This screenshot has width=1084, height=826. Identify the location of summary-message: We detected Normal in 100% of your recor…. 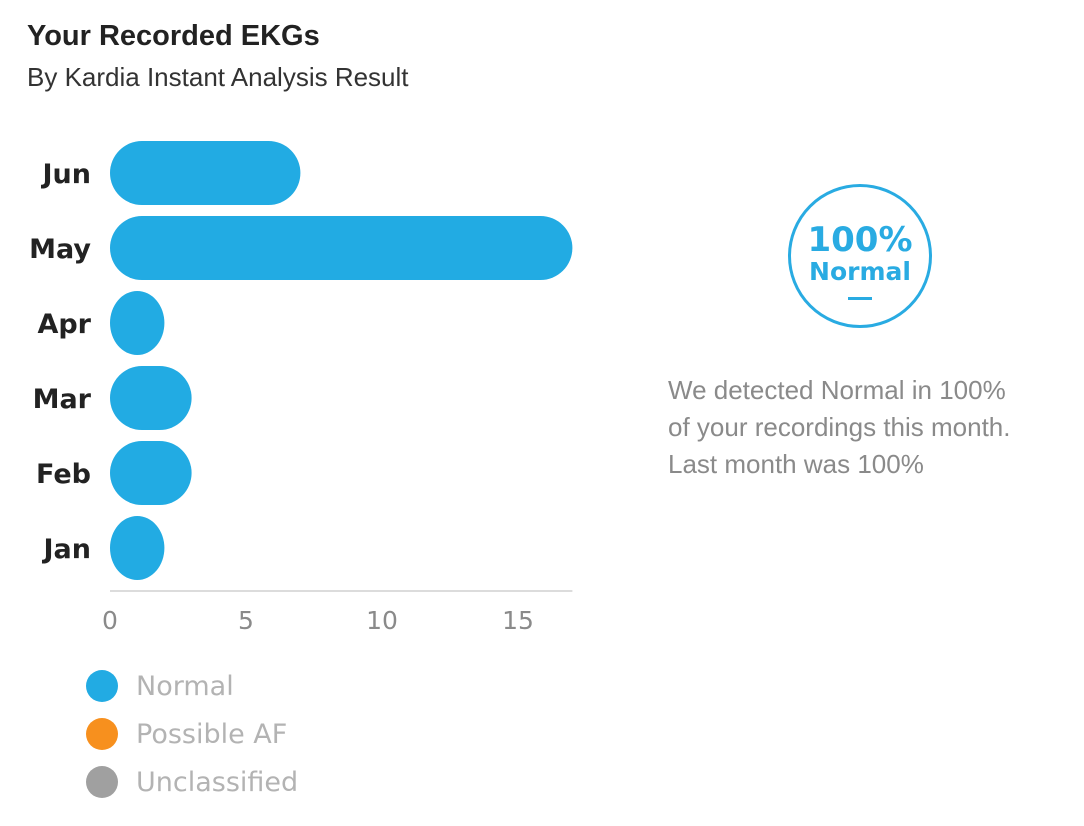
(868, 427).